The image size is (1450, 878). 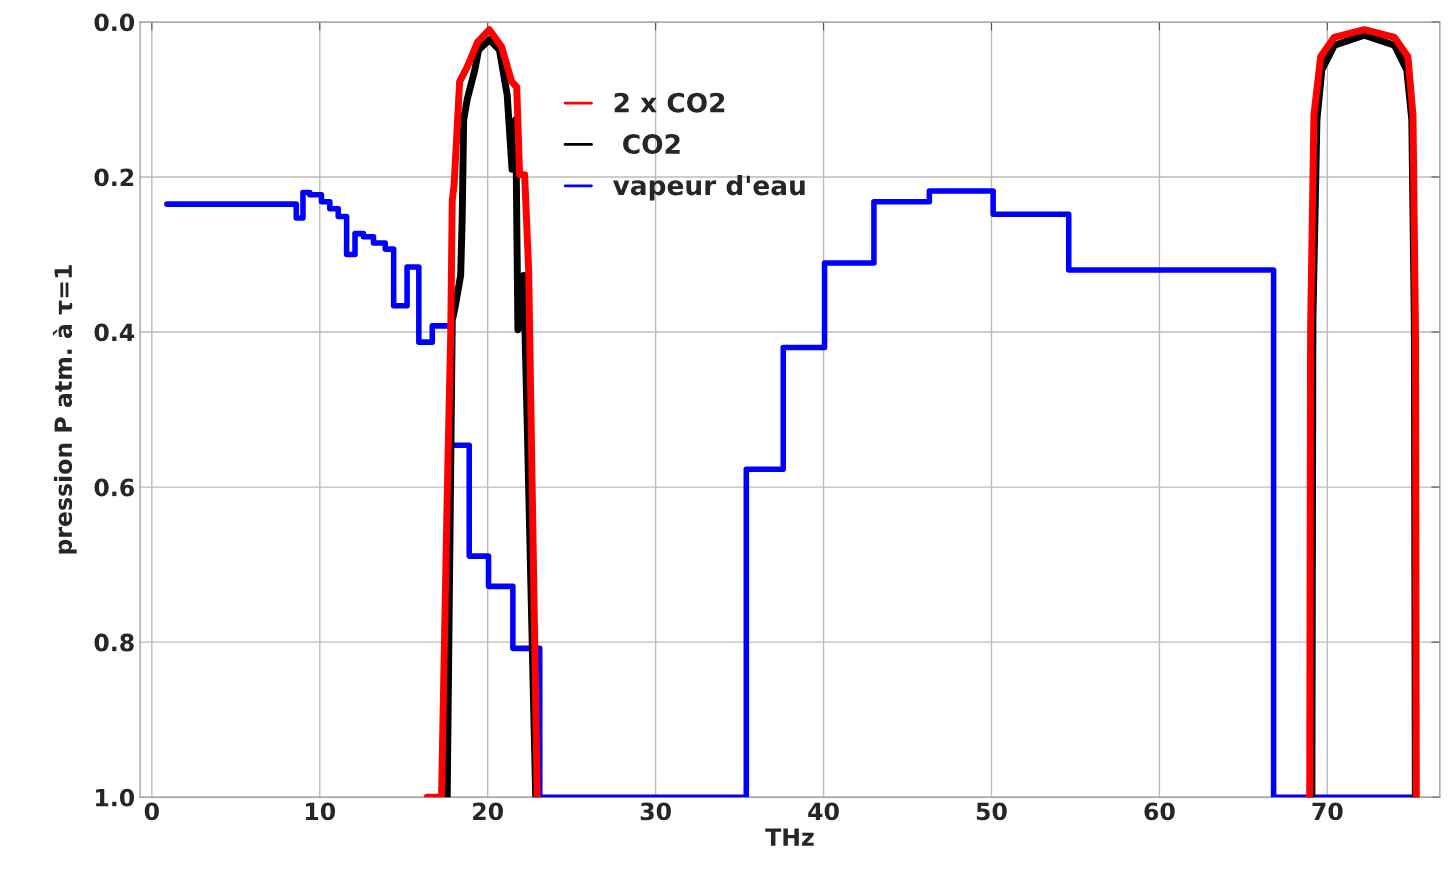 What do you see at coordinates (114, 177) in the screenshot?
I see `y-tick-label: 0.2` at bounding box center [114, 177].